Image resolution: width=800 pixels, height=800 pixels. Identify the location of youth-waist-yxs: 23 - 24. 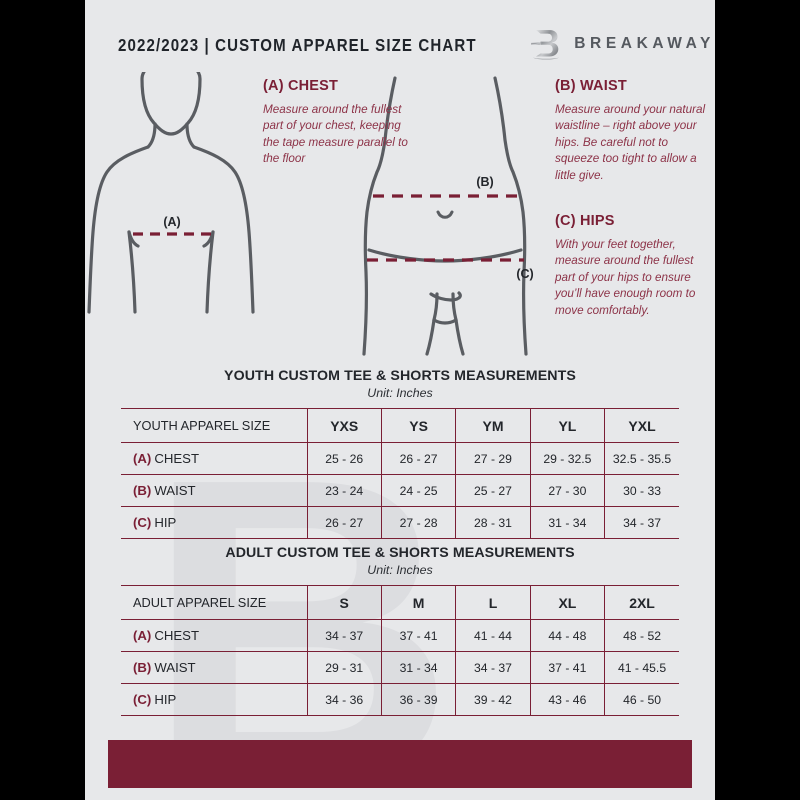
(344, 490).